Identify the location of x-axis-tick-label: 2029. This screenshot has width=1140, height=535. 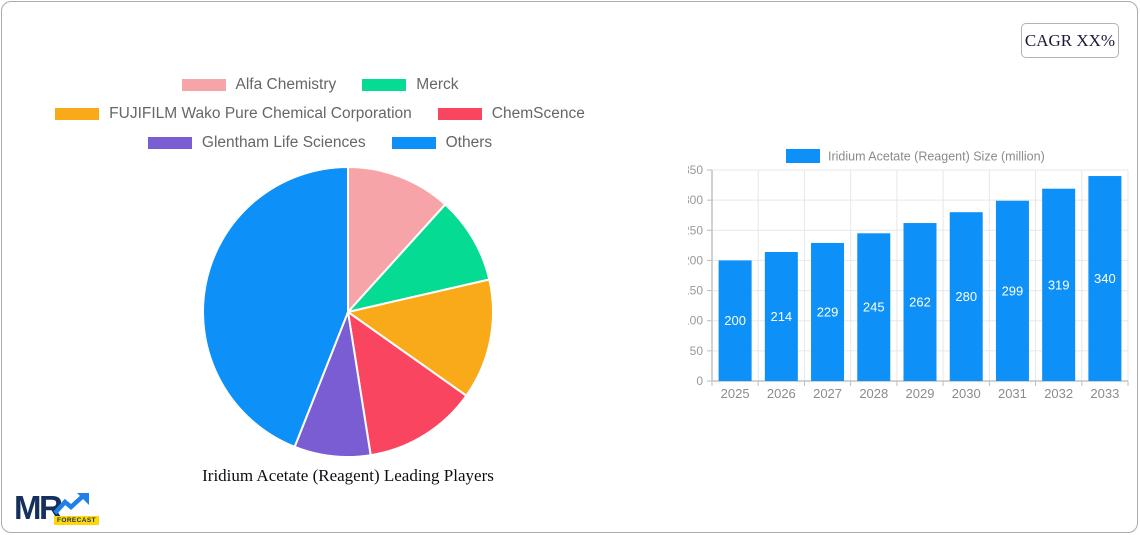
(920, 393).